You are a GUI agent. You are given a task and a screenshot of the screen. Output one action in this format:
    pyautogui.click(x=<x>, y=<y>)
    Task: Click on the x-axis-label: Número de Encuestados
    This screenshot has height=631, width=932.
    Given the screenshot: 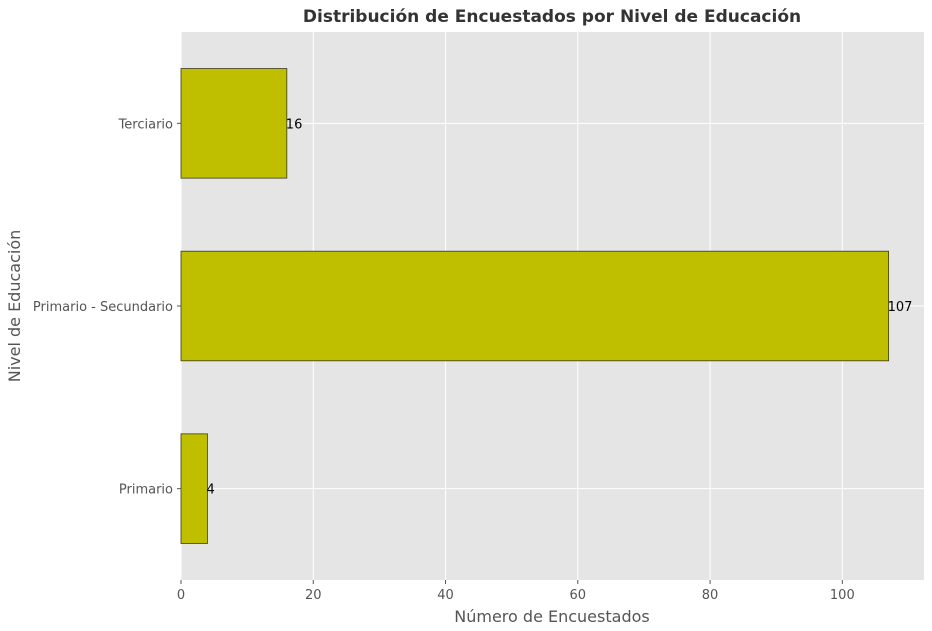 What is the action you would take?
    pyautogui.click(x=551, y=616)
    